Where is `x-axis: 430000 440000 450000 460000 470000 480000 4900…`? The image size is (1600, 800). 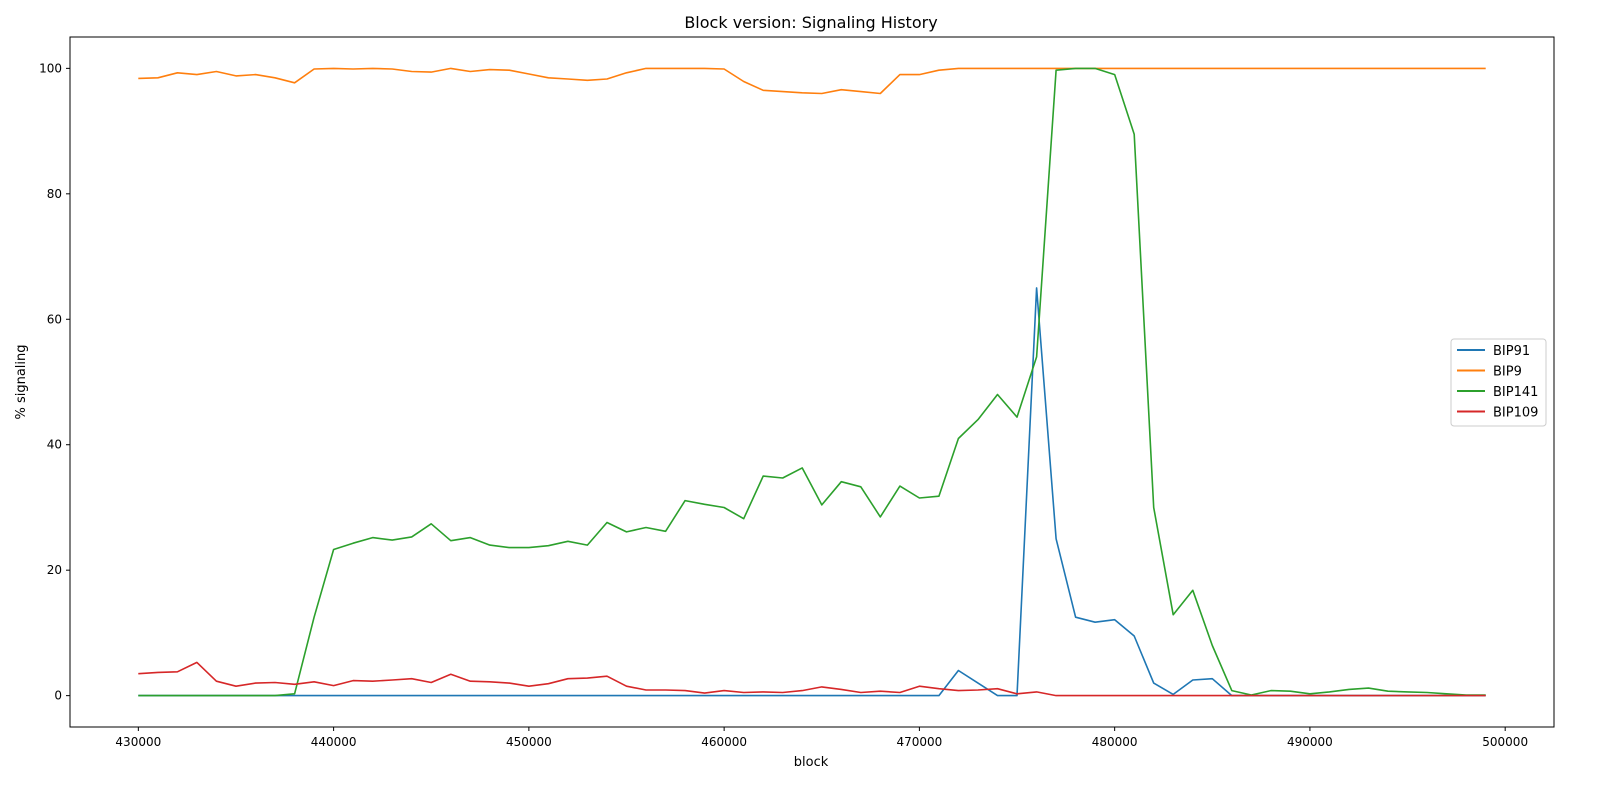 x-axis: 430000 440000 450000 460000 470000 480000 4900… is located at coordinates (821, 738).